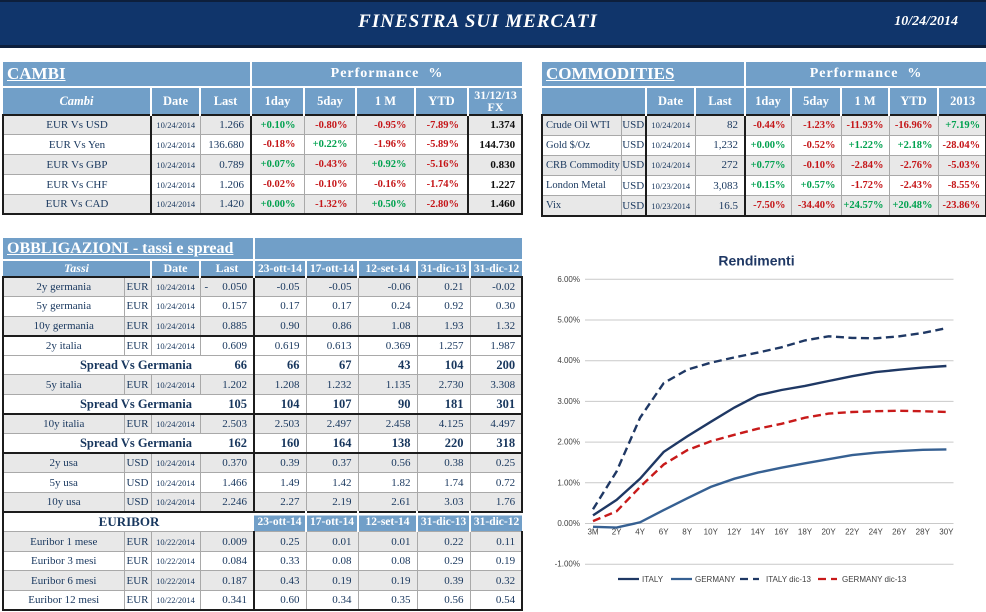 This screenshot has height=612, width=986. I want to click on svg-text: 16Y, so click(781, 532).